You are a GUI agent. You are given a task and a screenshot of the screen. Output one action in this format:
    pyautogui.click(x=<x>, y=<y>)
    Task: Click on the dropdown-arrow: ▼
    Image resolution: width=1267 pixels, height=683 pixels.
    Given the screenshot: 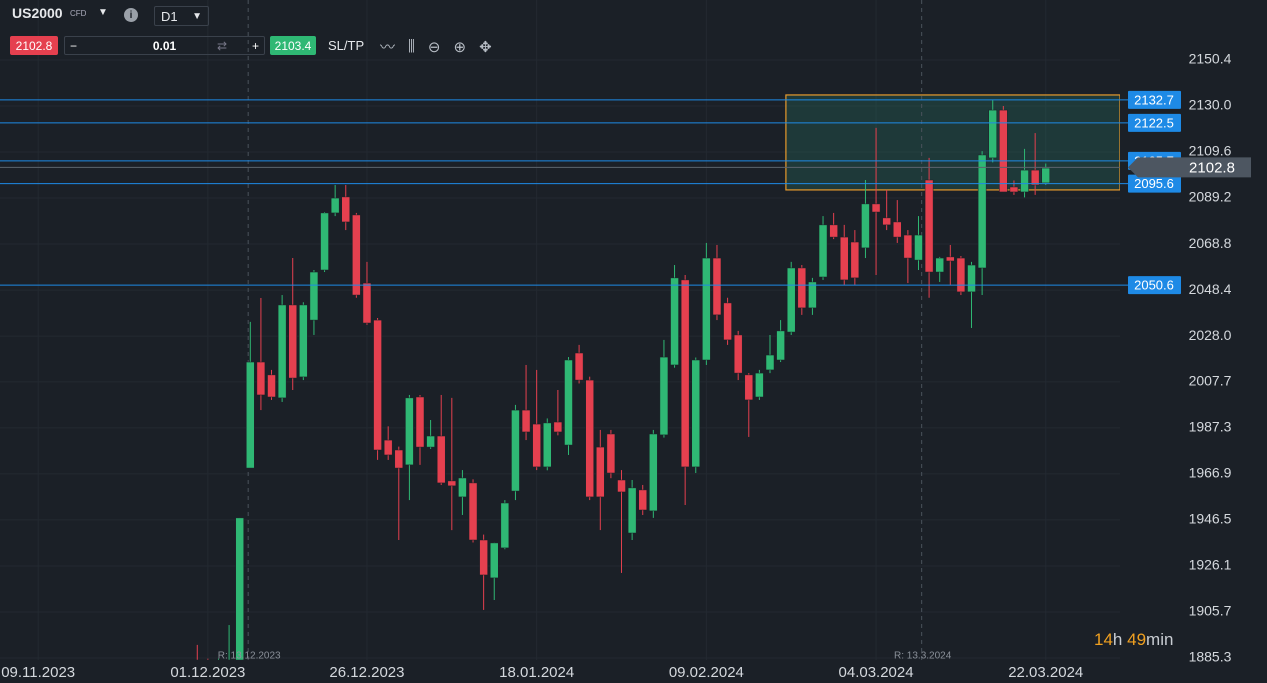 What is the action you would take?
    pyautogui.click(x=197, y=16)
    